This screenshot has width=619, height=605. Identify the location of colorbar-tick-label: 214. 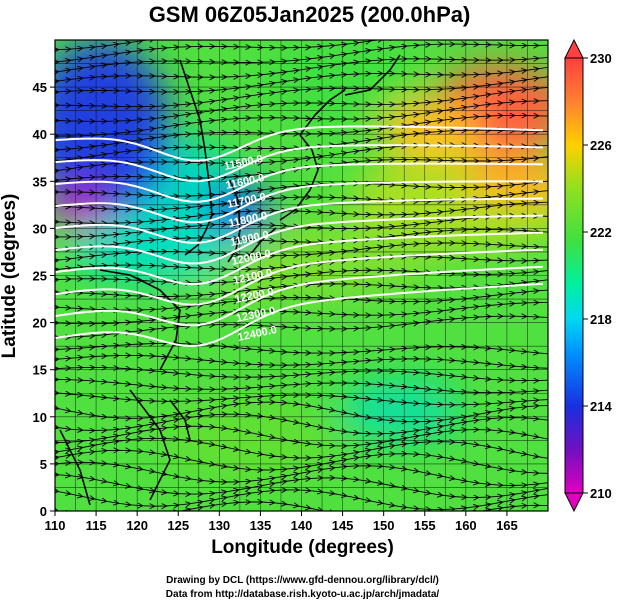
(601, 406).